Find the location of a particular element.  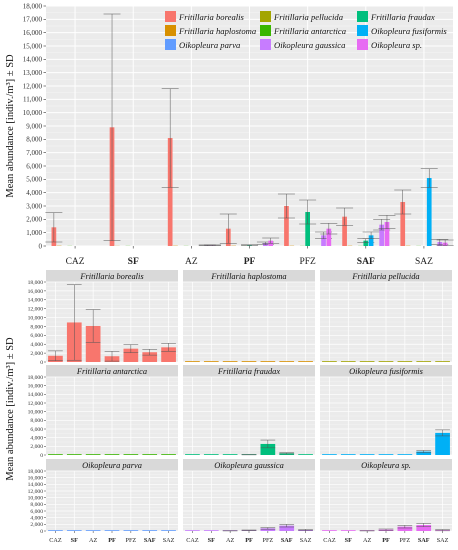

legend-item: Fritillaria fraudax is located at coordinates (396, 16).